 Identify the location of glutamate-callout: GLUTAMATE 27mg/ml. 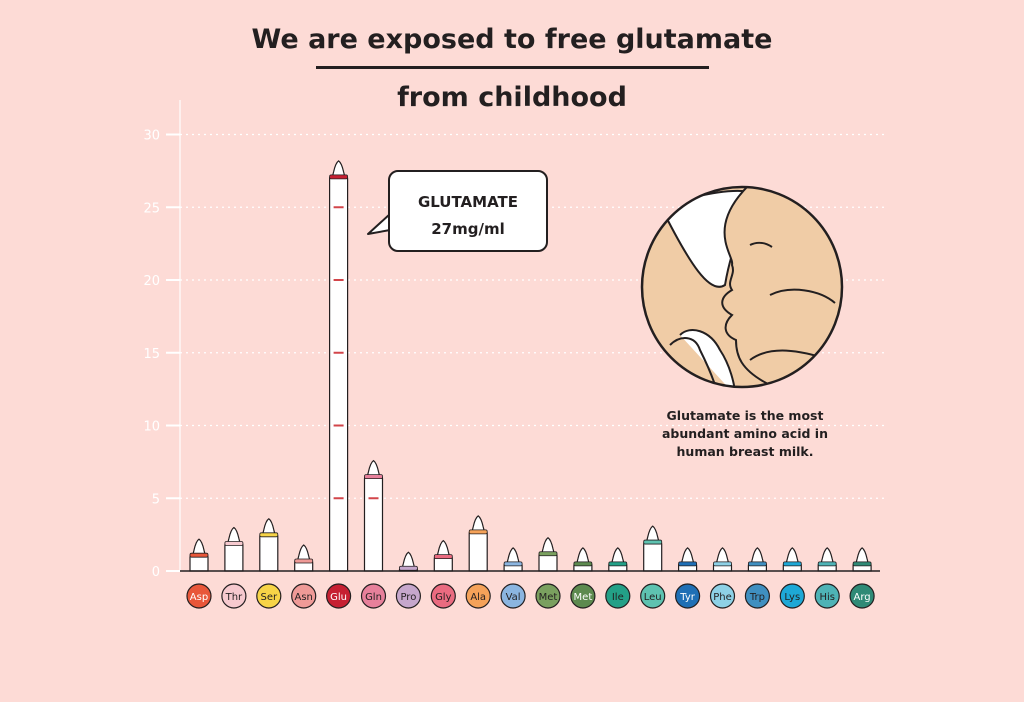
(468, 211).